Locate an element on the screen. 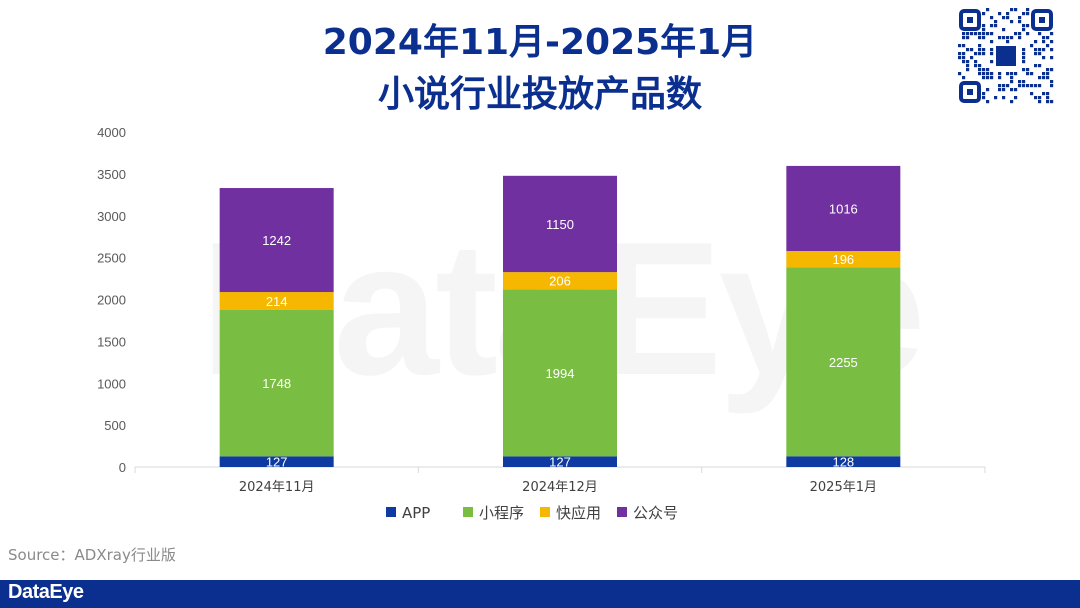 This screenshot has height=608, width=1080. footer-brand-logo: DataEye is located at coordinates (46, 592).